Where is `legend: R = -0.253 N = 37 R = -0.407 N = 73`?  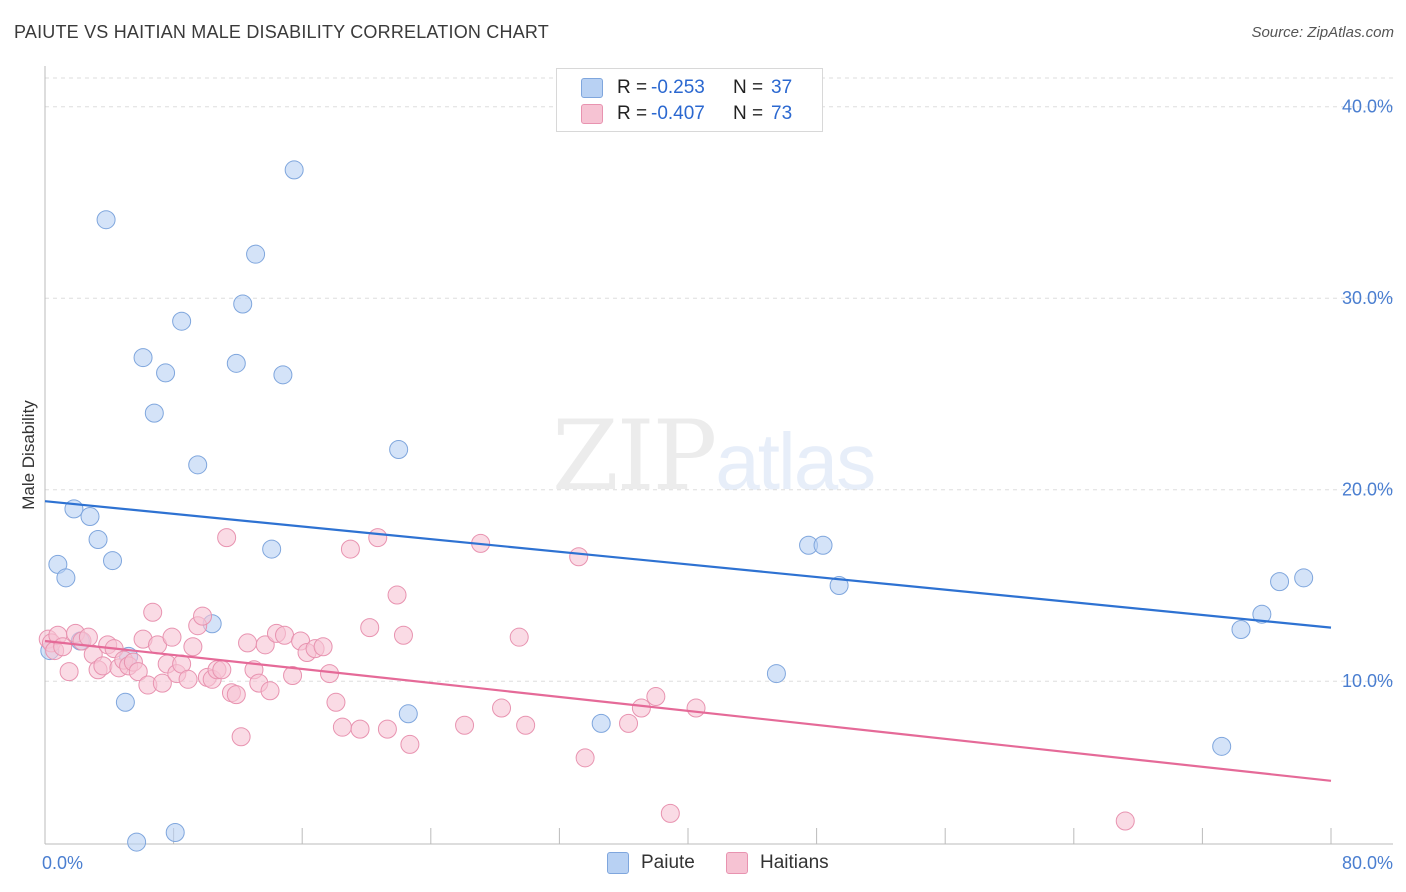 legend: R = -0.253 N = 37 R = -0.407 N = 73 is located at coordinates (689, 100).